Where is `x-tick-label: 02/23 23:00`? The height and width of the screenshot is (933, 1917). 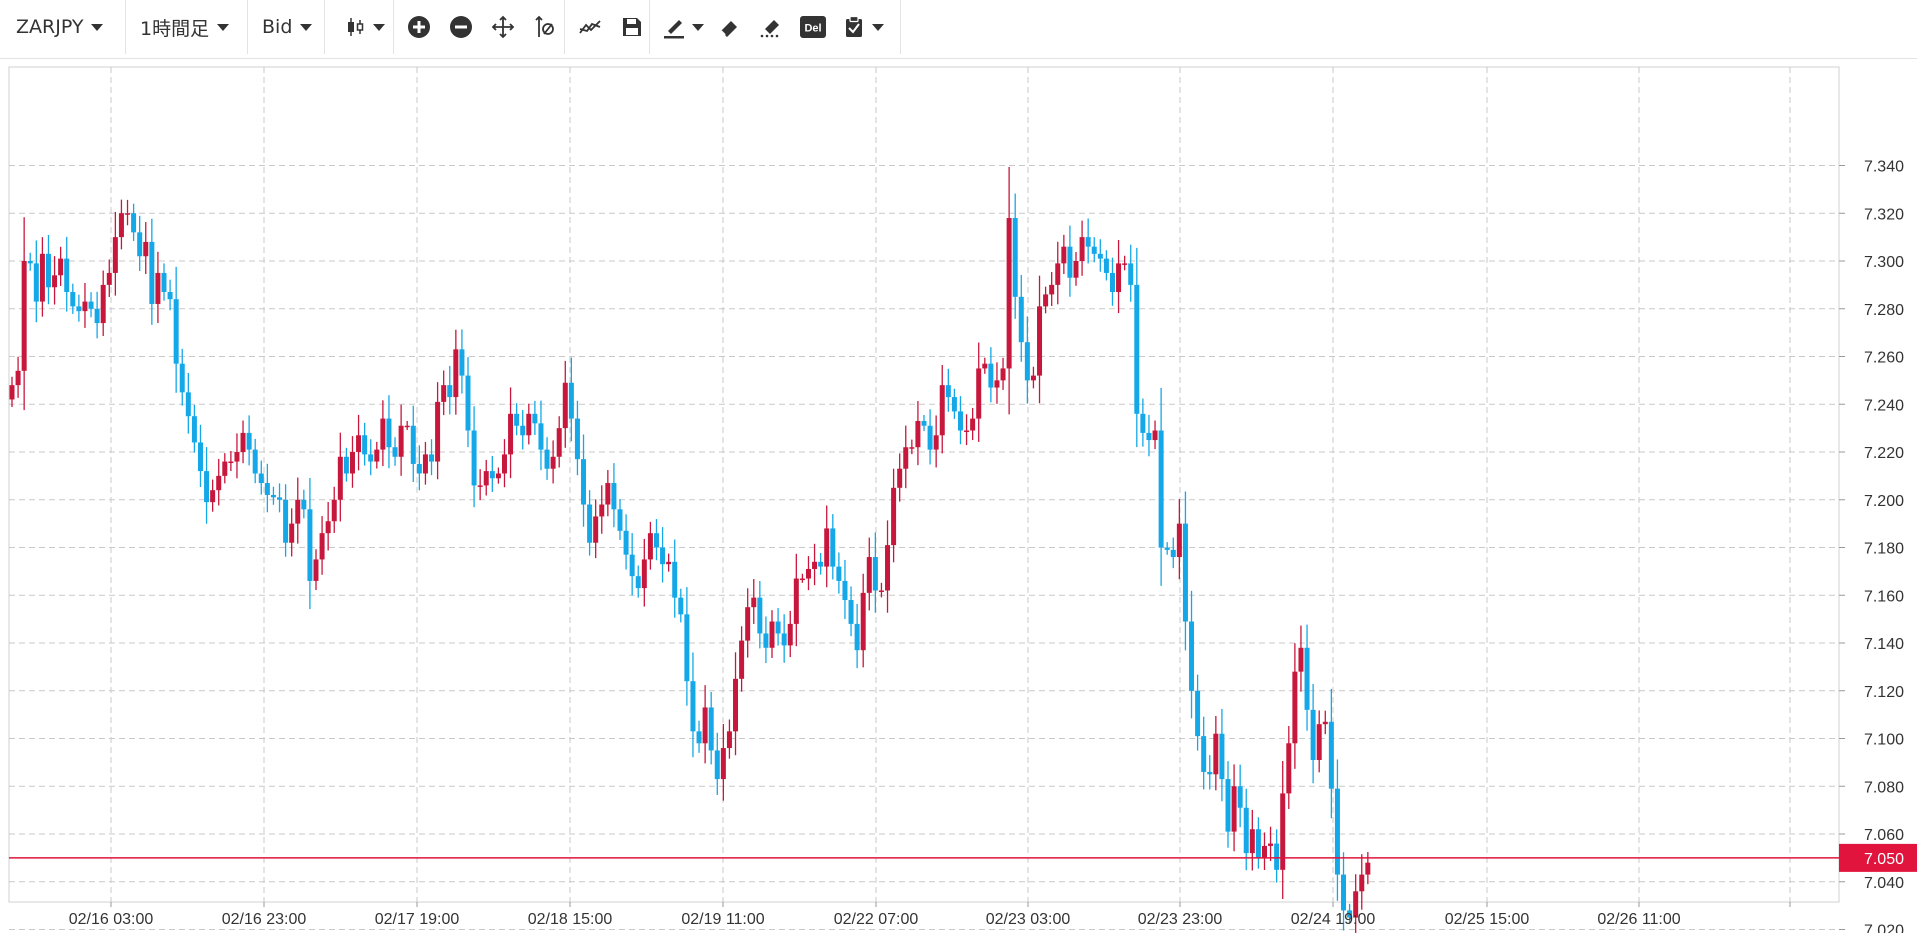 x-tick-label: 02/23 23:00 is located at coordinates (1180, 919).